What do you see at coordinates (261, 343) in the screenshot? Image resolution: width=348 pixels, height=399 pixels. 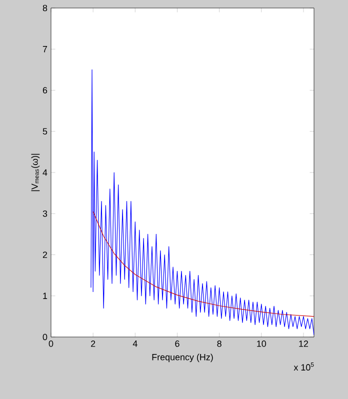 I see `x-tick-label: 10` at bounding box center [261, 343].